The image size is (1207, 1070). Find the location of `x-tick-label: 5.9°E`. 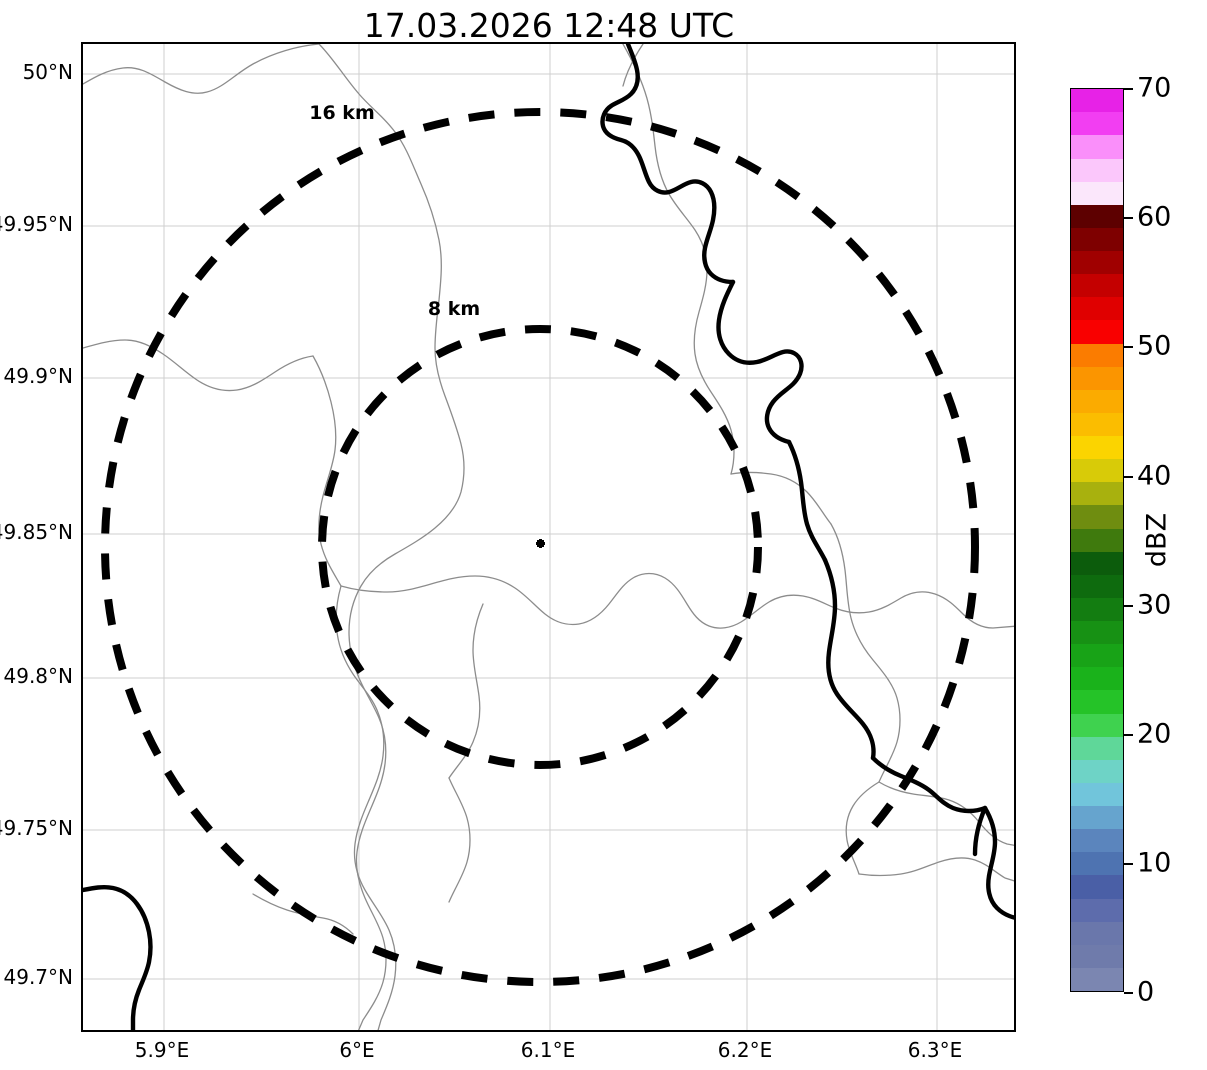

x-tick-label: 5.9°E is located at coordinates (162, 1050).